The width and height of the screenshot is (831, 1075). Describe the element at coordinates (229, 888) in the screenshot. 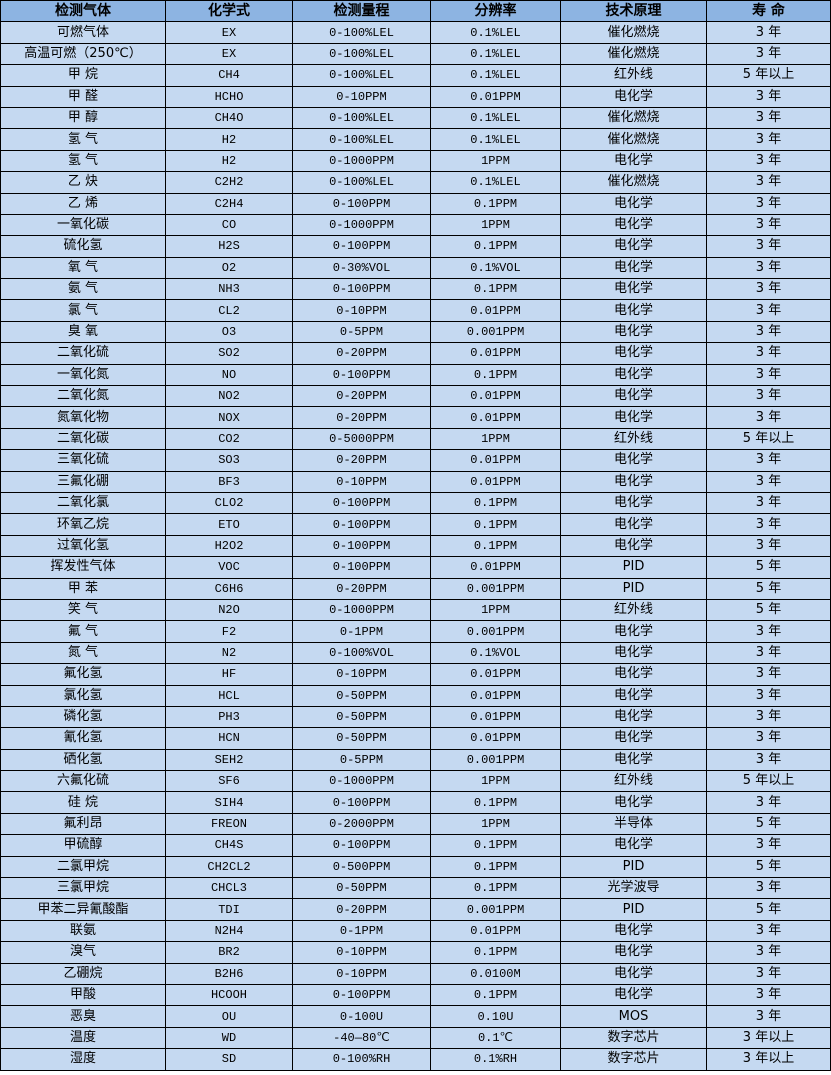

I see `cell-formula: CHCL3` at that location.